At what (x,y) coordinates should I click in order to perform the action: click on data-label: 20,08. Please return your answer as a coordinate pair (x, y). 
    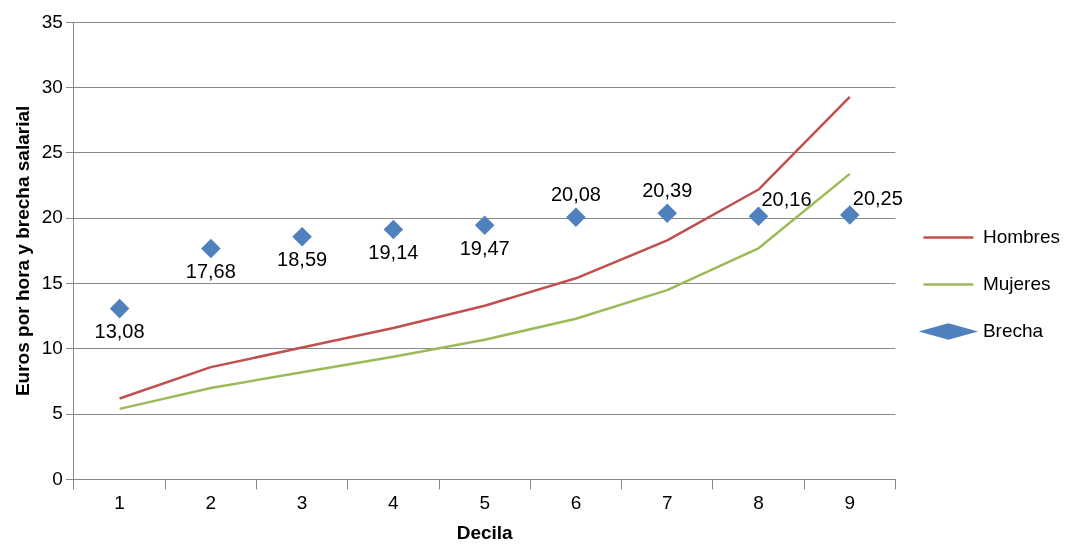
    Looking at the image, I should click on (575, 193).